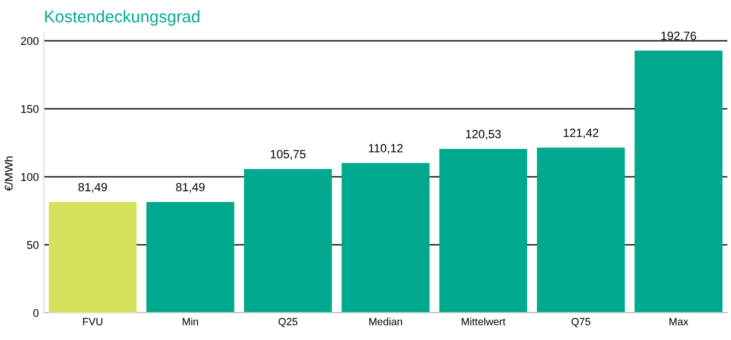  Describe the element at coordinates (678, 37) in the screenshot. I see `data-label: 192,76` at that location.